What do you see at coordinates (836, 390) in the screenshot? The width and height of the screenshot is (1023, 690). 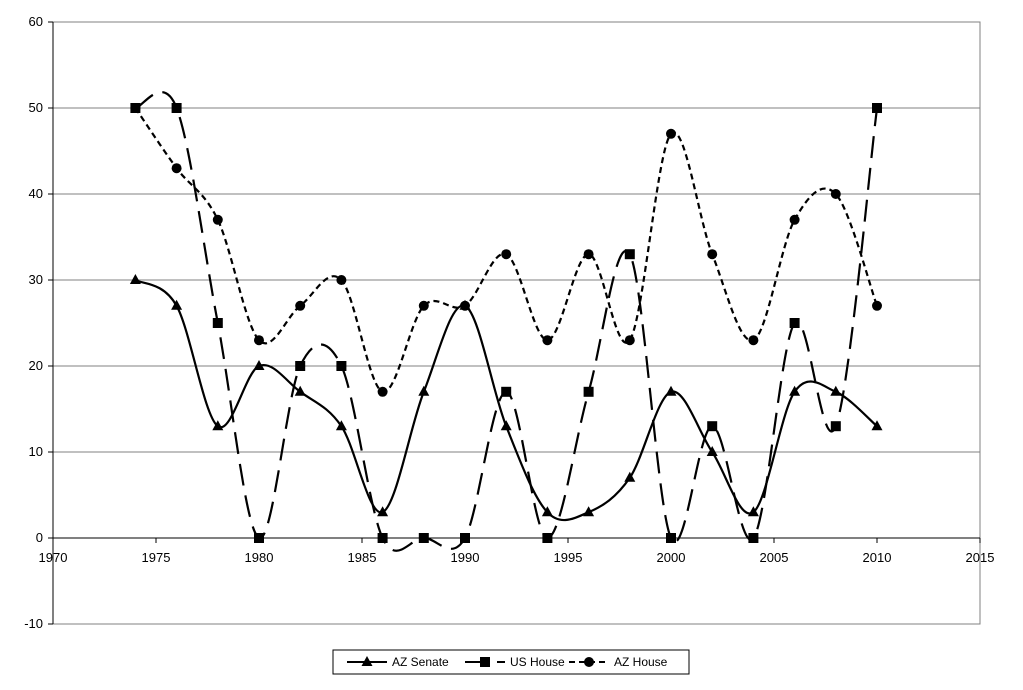 I see `data-point-az-senate-2008` at bounding box center [836, 390].